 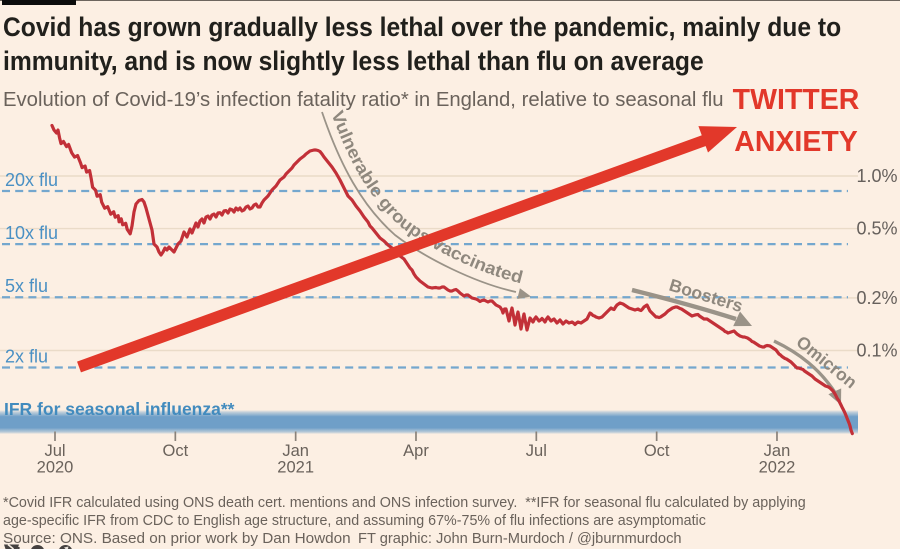 I want to click on cutoff-share-glyph-icon, so click(x=66, y=547).